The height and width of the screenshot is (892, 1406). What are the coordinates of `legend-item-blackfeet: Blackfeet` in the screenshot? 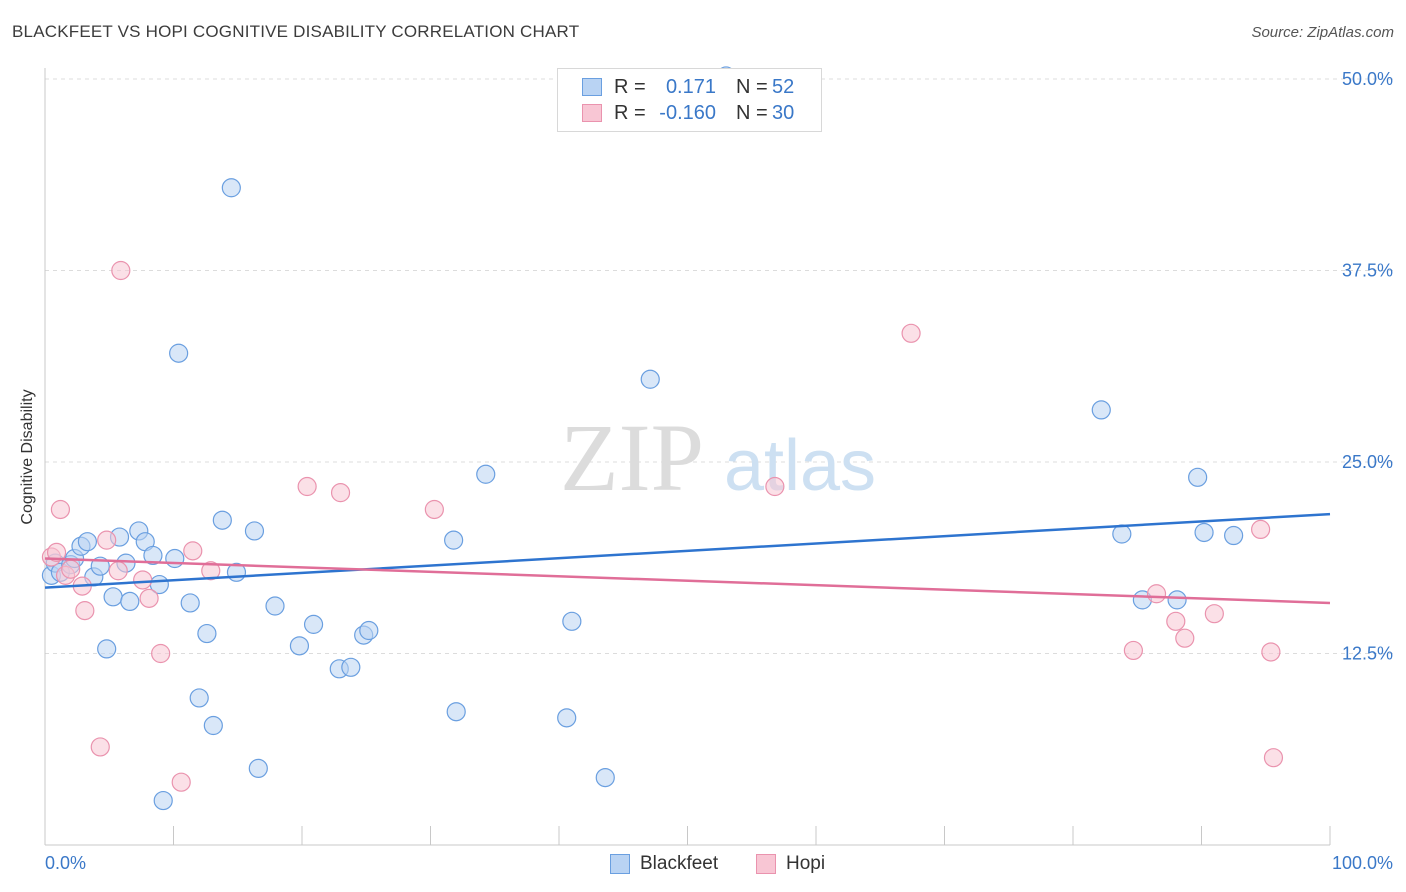 It's located at (664, 864).